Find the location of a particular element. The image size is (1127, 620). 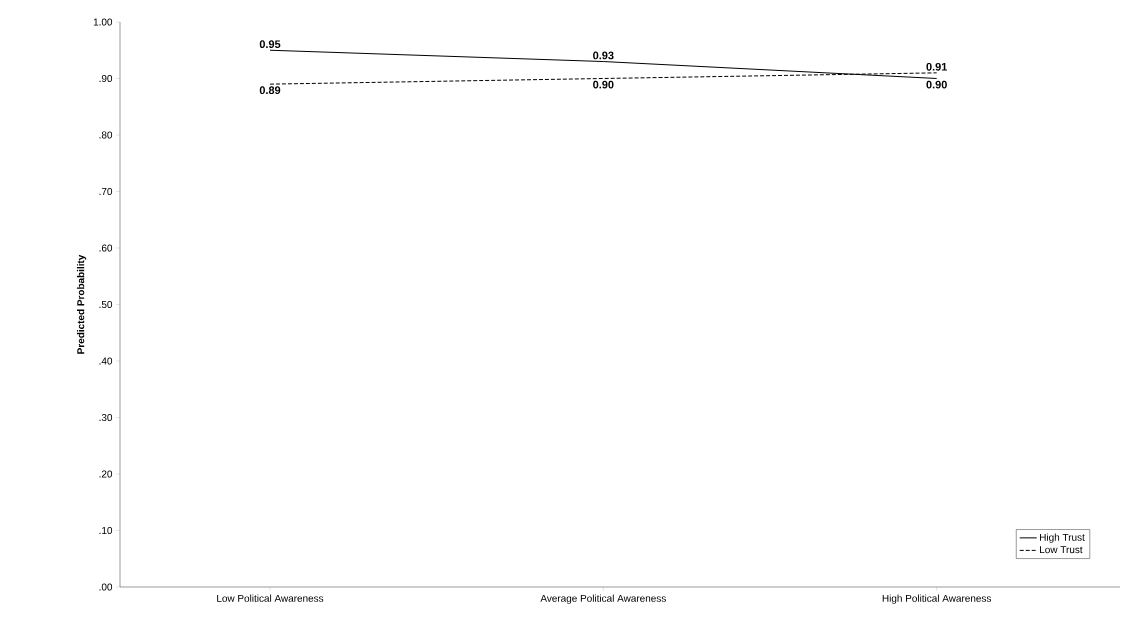

data-label: 0.95 is located at coordinates (270, 44).